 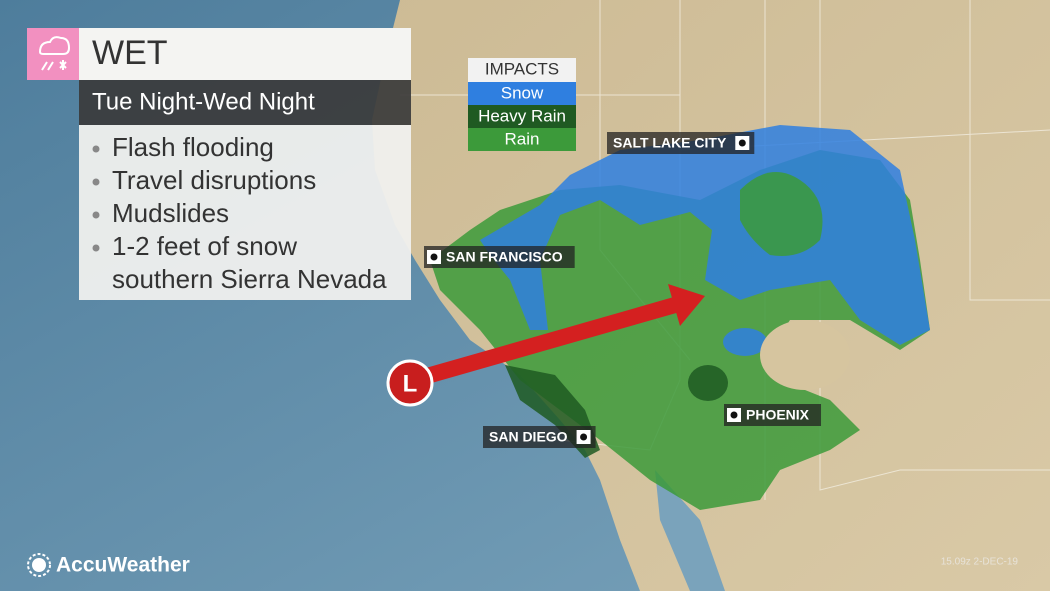 What do you see at coordinates (547, 341) in the screenshot?
I see `track-arrow` at bounding box center [547, 341].